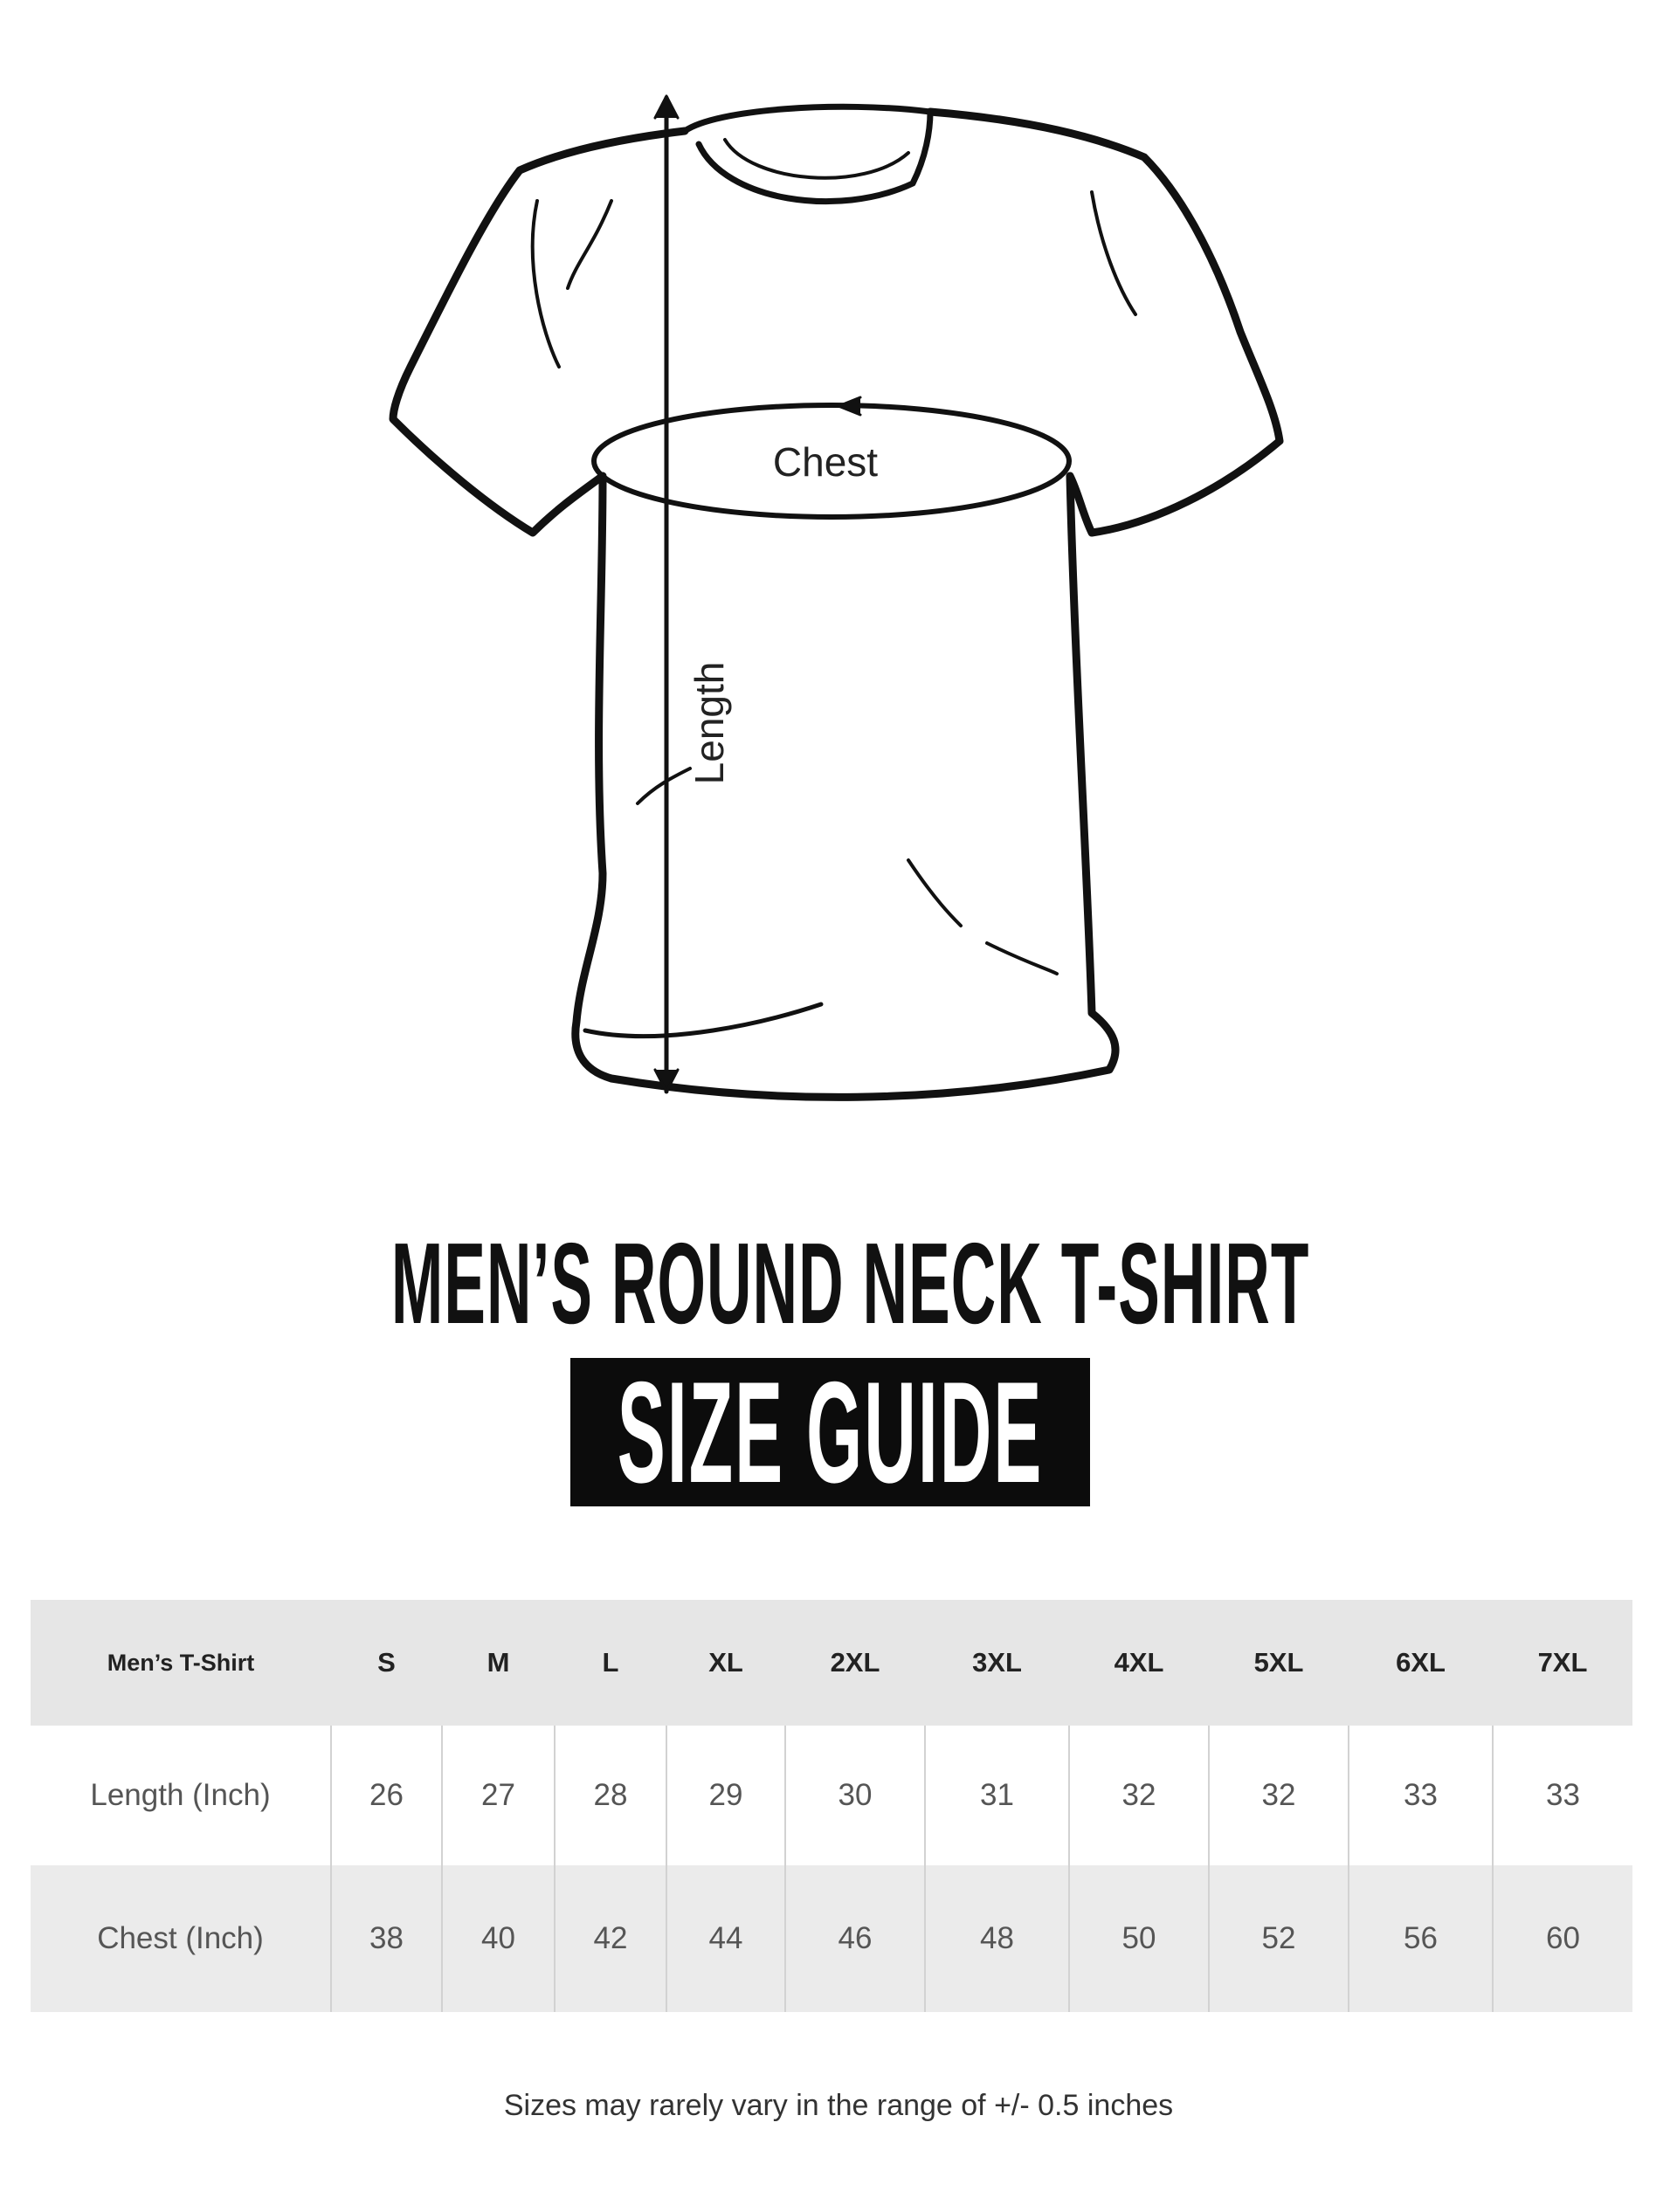 Image resolution: width=1677 pixels, height=2212 pixels. What do you see at coordinates (610, 1938) in the screenshot?
I see `table-cell: 42` at bounding box center [610, 1938].